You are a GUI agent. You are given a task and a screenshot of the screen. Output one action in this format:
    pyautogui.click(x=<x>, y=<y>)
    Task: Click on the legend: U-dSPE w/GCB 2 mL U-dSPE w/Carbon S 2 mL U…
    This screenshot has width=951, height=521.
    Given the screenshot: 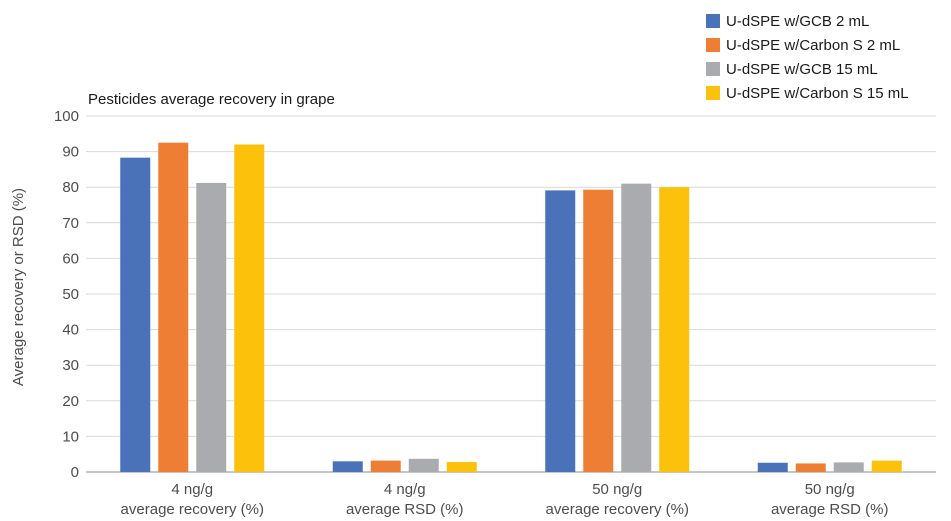 What is the action you would take?
    pyautogui.click(x=807, y=58)
    